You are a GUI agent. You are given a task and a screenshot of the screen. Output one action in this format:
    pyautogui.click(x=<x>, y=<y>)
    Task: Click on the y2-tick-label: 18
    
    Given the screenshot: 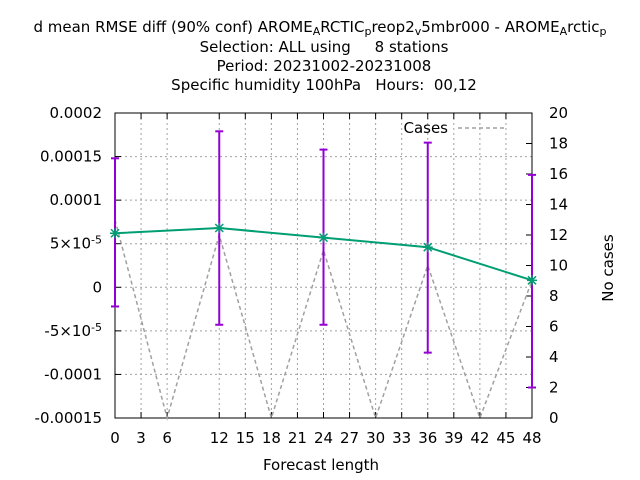 What is the action you would take?
    pyautogui.click(x=558, y=144)
    